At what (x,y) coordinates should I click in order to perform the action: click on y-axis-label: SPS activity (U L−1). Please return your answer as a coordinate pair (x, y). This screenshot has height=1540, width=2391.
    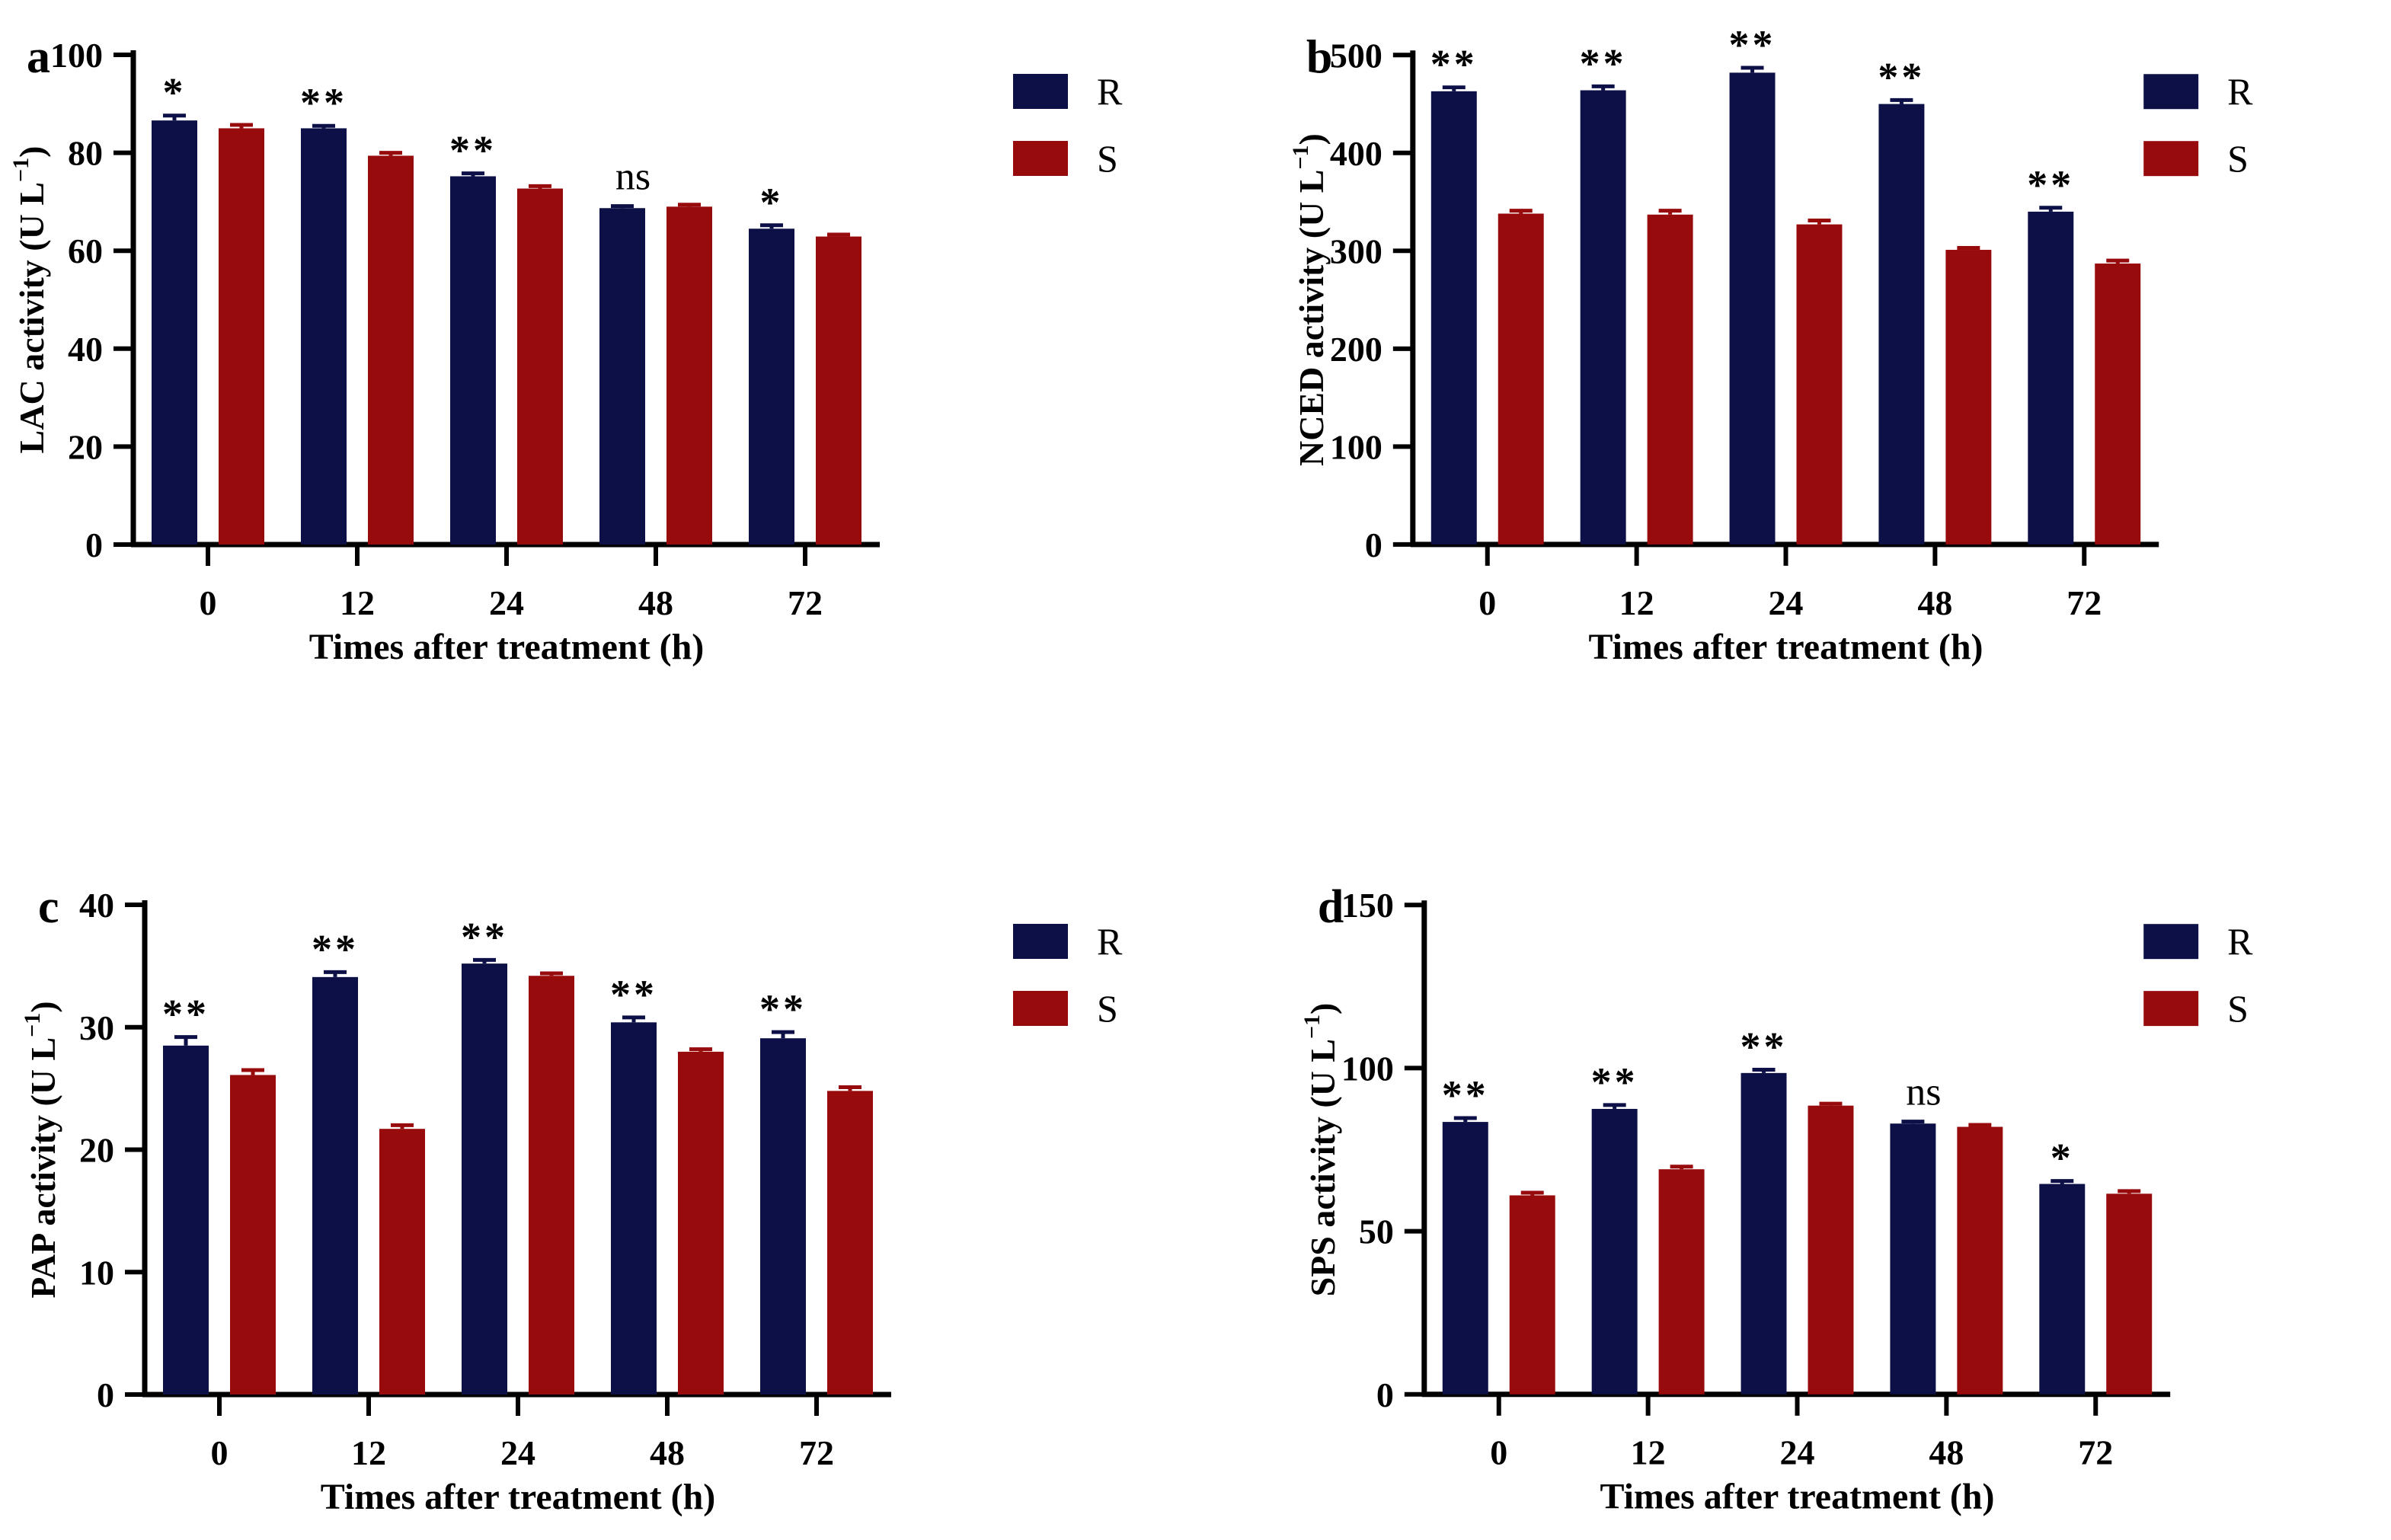
    Looking at the image, I should click on (1320, 1150).